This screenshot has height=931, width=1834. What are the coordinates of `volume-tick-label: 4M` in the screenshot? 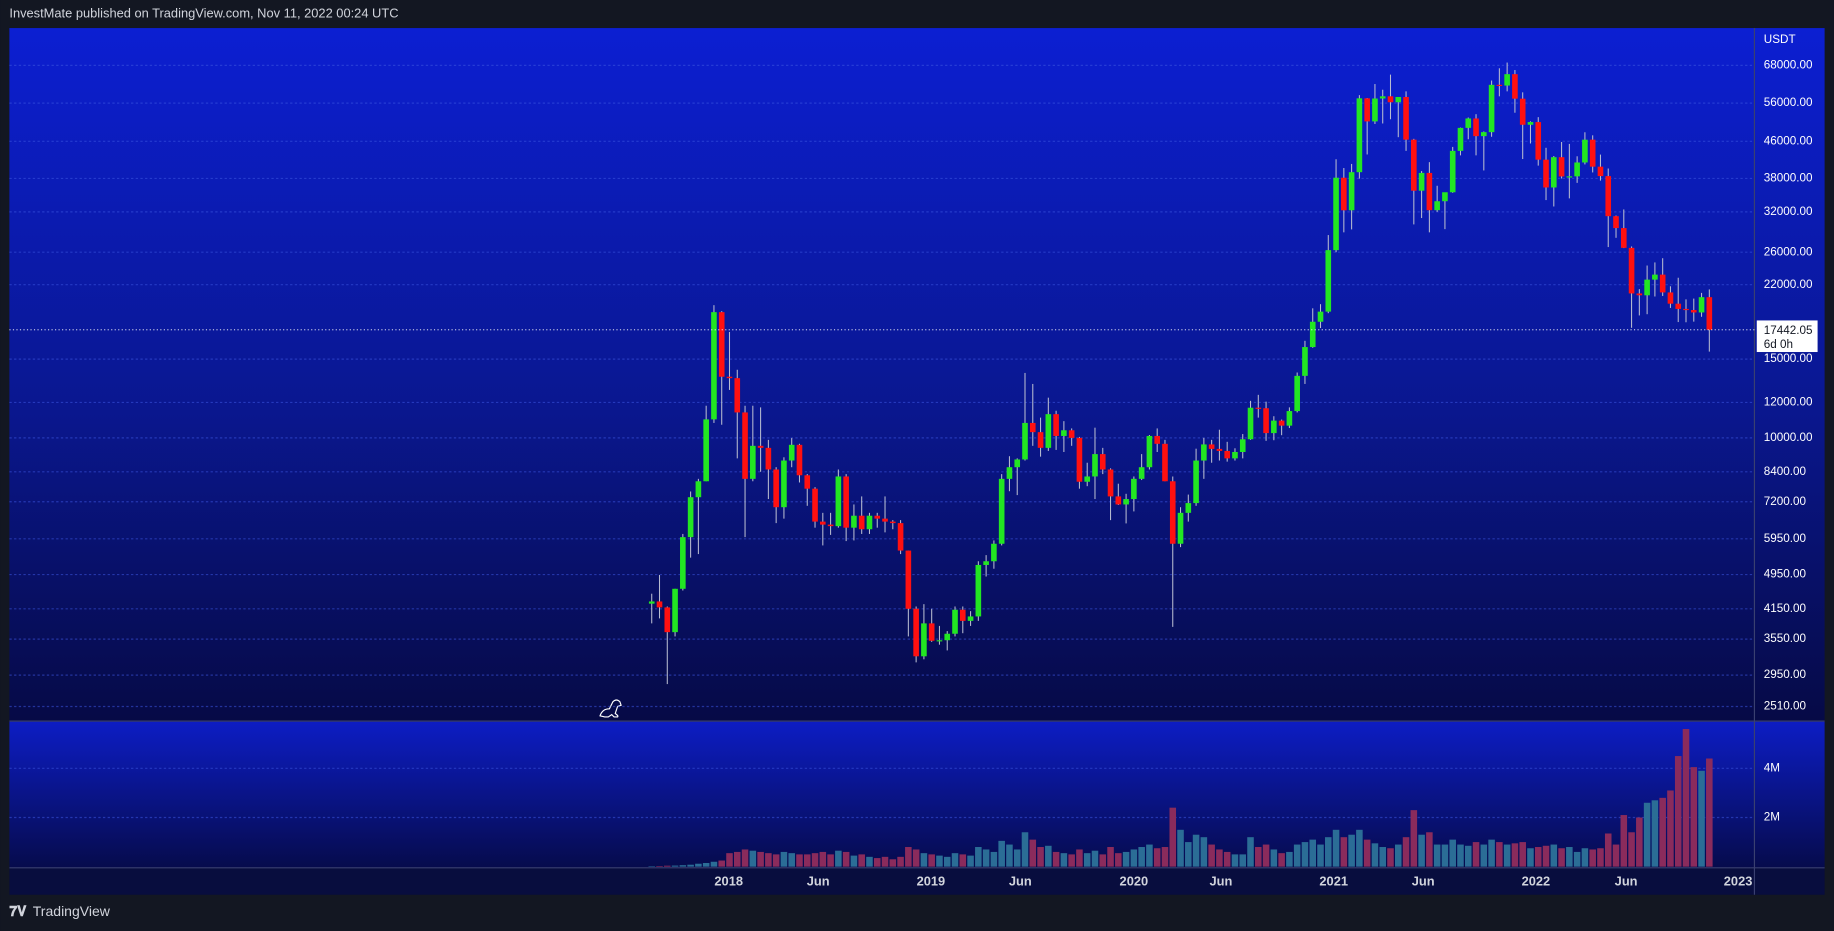 It's located at (1772, 767).